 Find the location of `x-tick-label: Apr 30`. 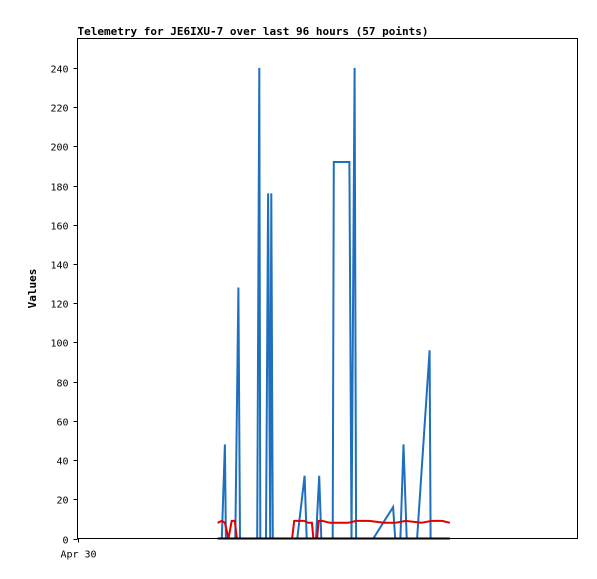

x-tick-label: Apr 30 is located at coordinates (78, 555).